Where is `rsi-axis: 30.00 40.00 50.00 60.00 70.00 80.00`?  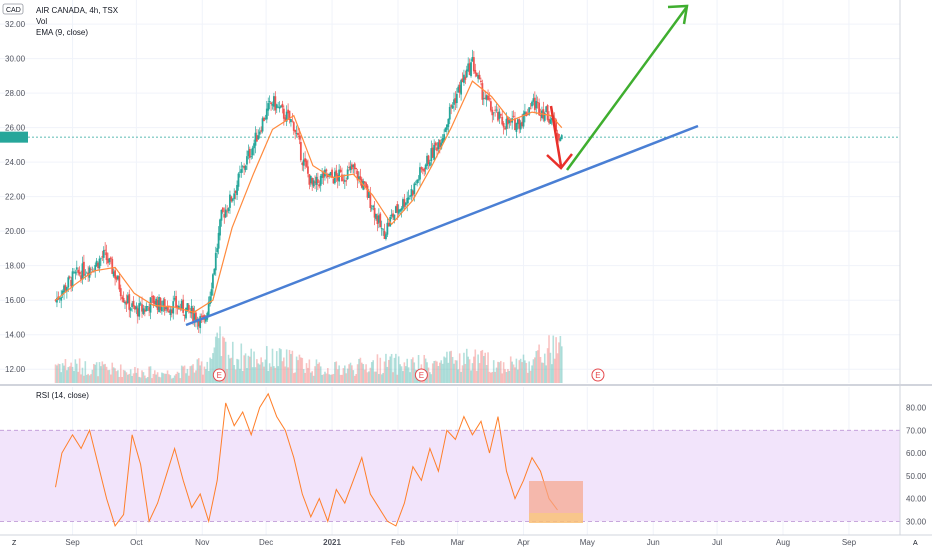 rsi-axis: 30.00 40.00 50.00 60.00 70.00 80.00 is located at coordinates (916, 464).